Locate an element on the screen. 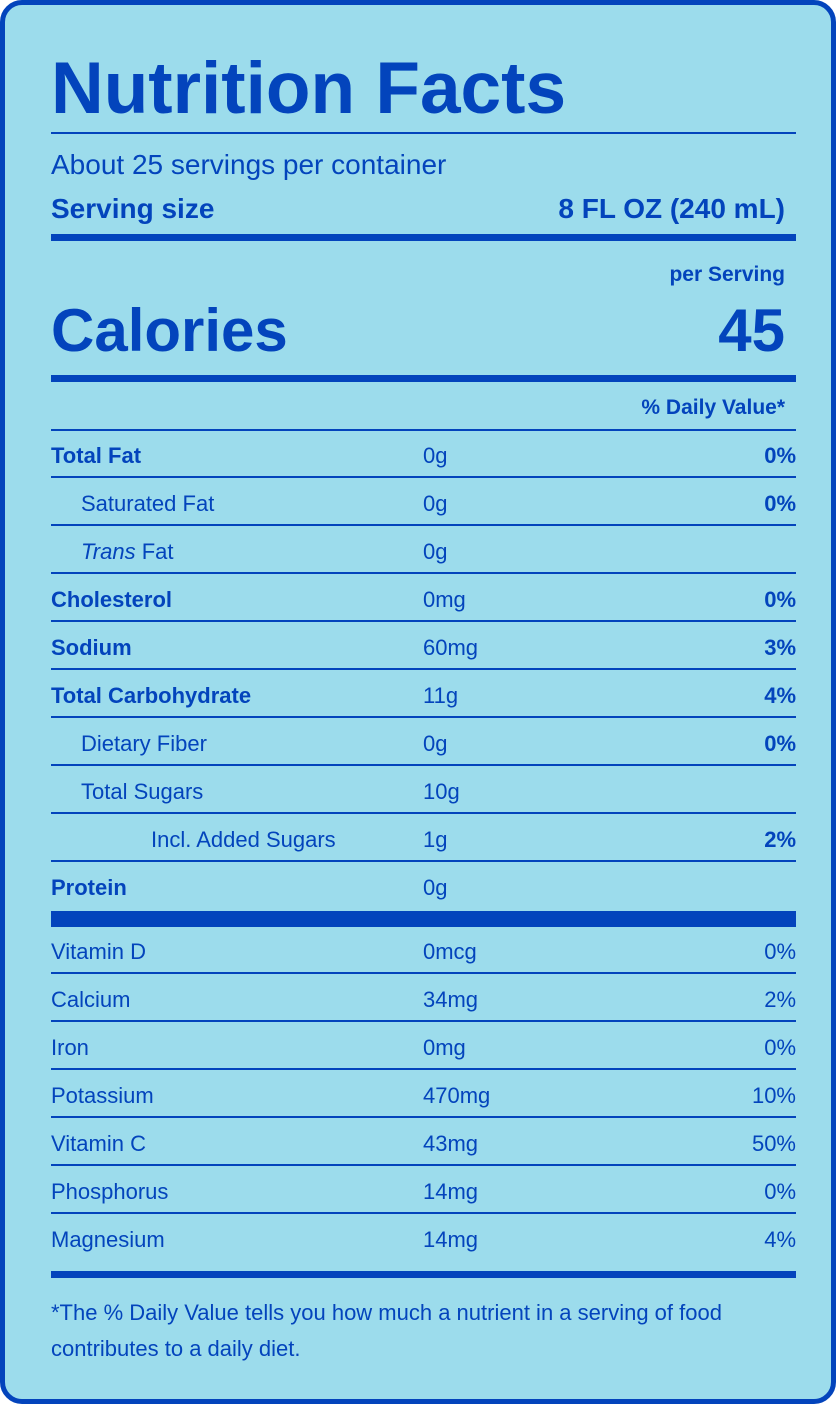  nutrient-daily-value: 4% is located at coordinates (780, 695).